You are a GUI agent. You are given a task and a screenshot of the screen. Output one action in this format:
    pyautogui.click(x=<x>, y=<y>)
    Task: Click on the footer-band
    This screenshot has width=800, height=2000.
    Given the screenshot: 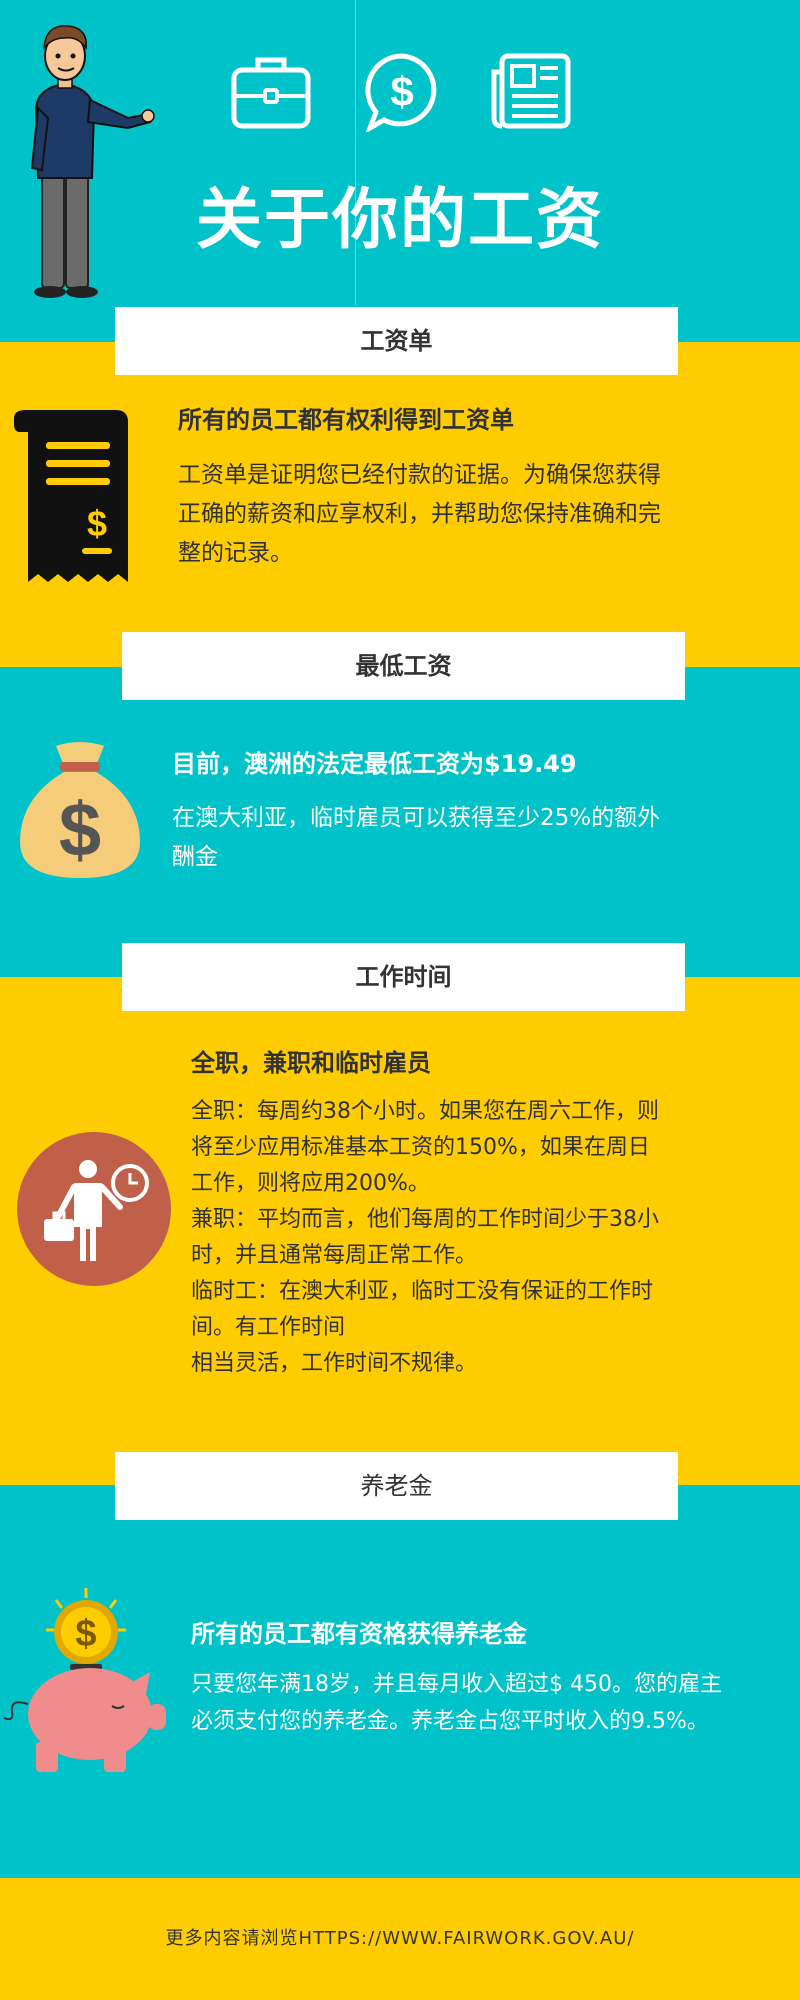 What is the action you would take?
    pyautogui.click(x=400, y=1939)
    